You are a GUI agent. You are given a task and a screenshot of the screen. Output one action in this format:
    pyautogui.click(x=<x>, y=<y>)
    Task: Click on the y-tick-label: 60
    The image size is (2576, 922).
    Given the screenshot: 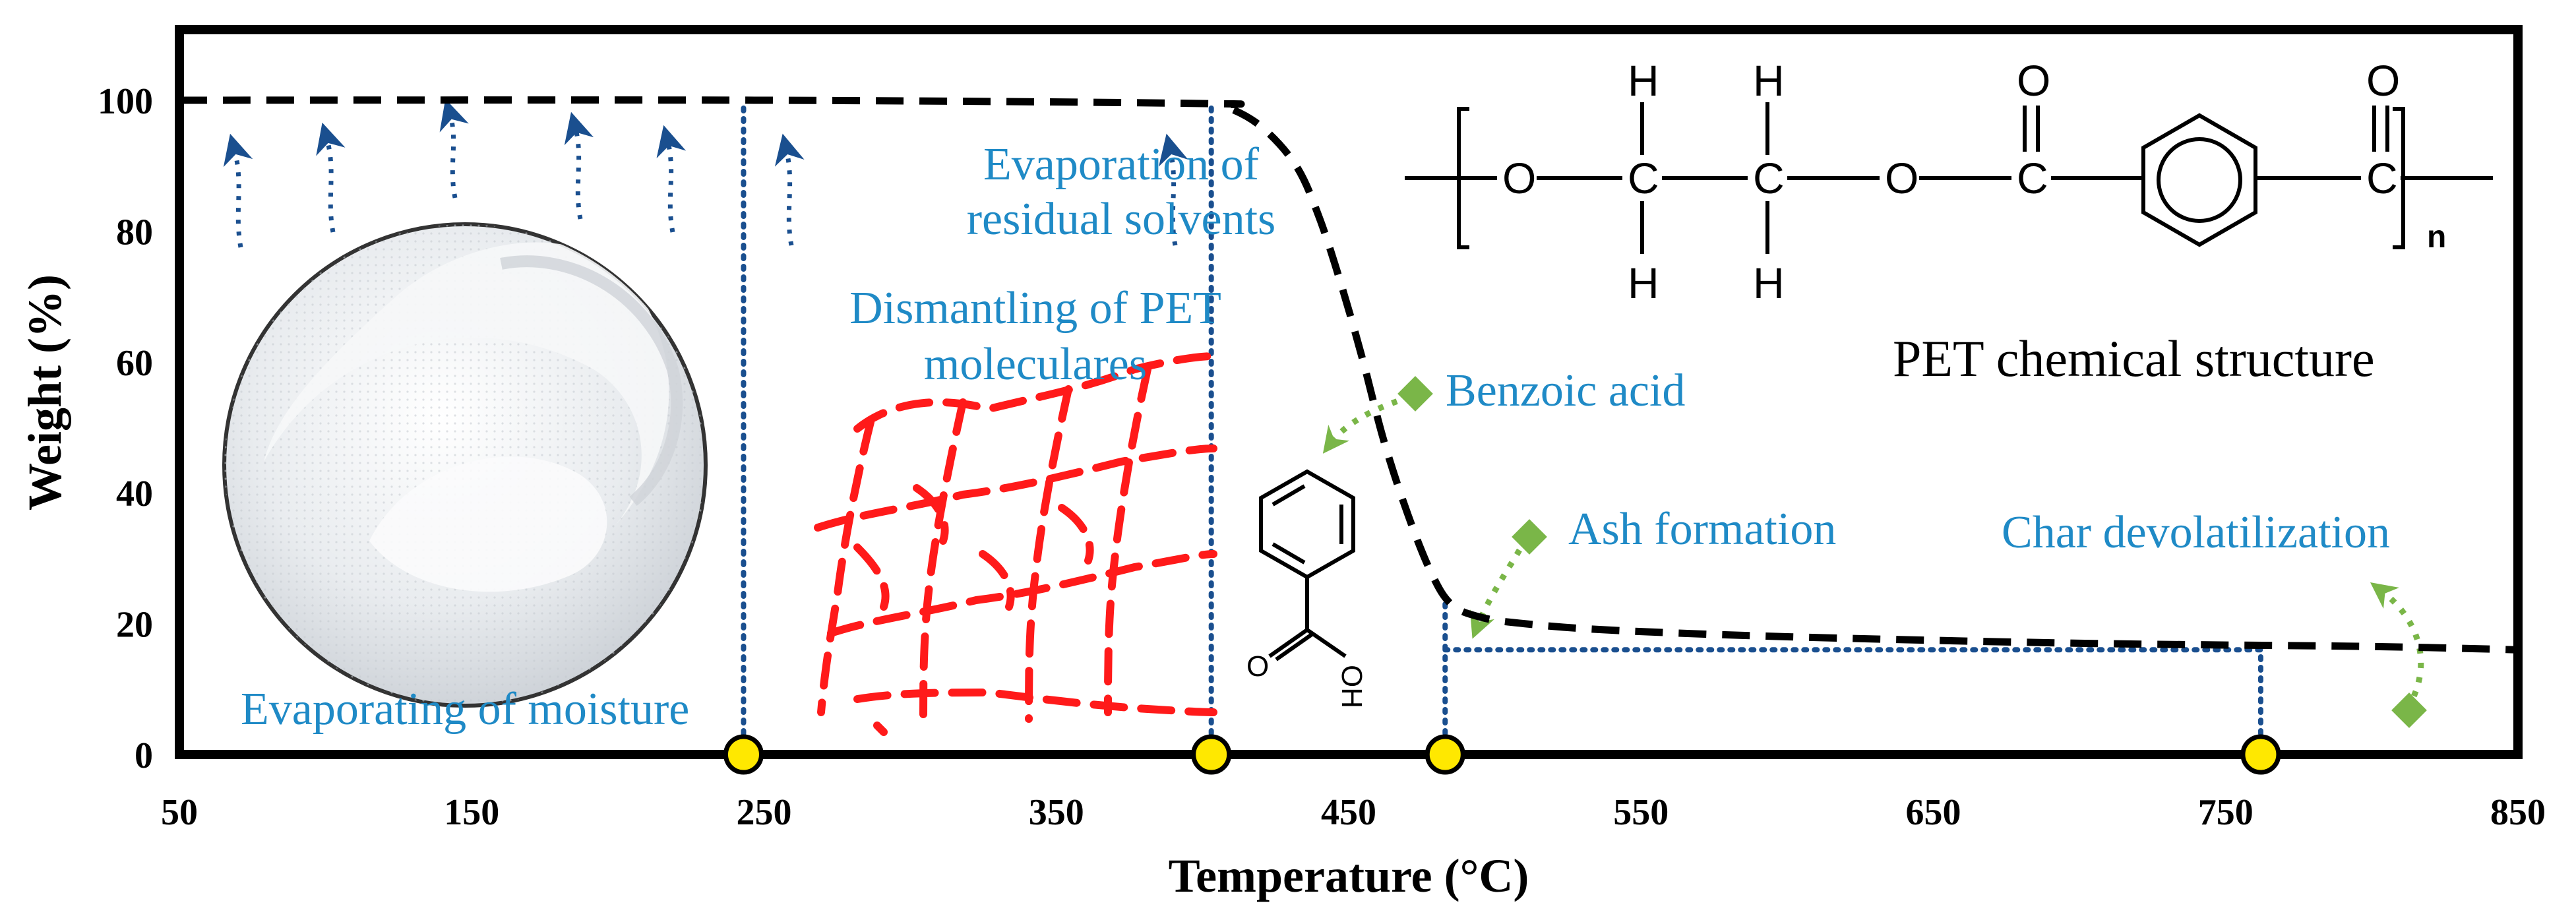 What is the action you would take?
    pyautogui.click(x=134, y=363)
    